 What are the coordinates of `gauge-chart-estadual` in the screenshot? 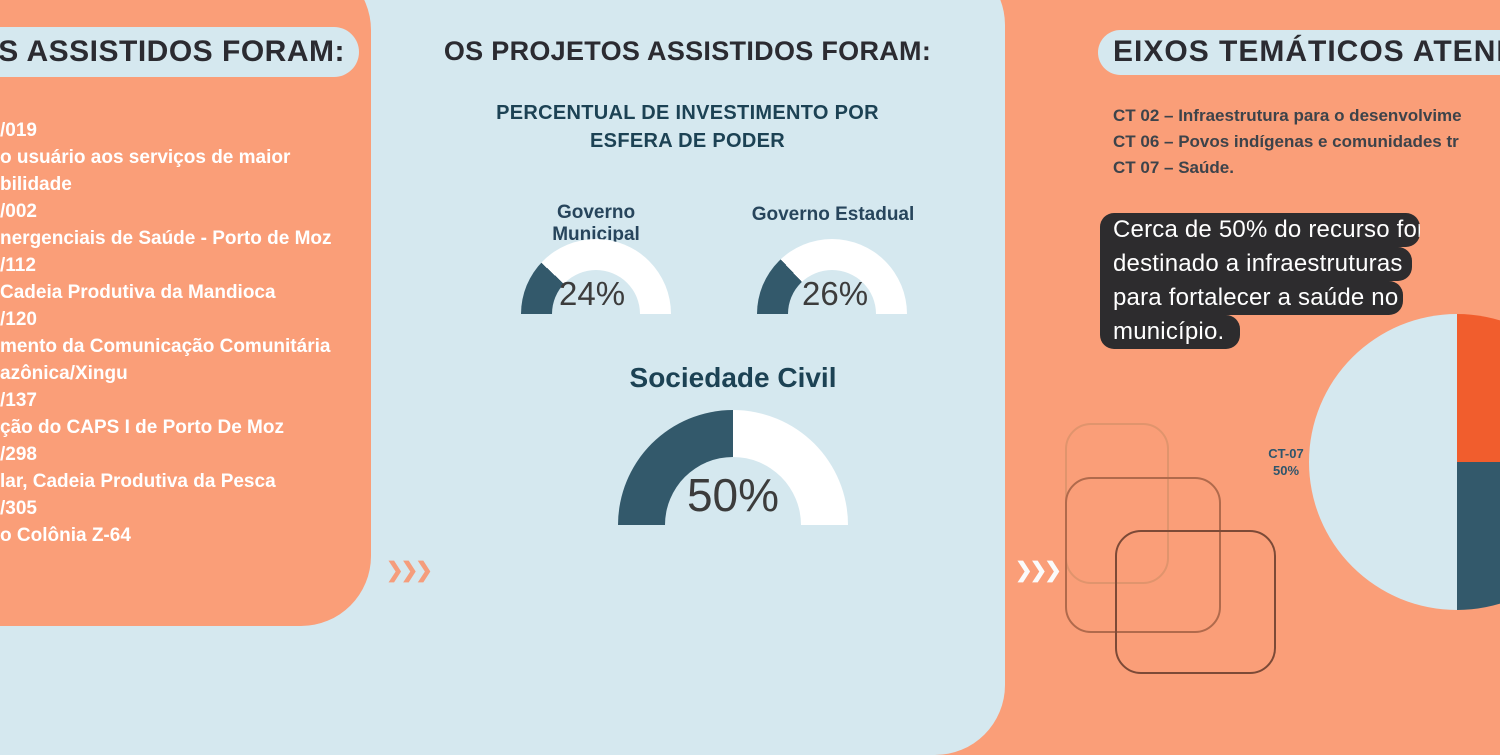 It's located at (832, 276).